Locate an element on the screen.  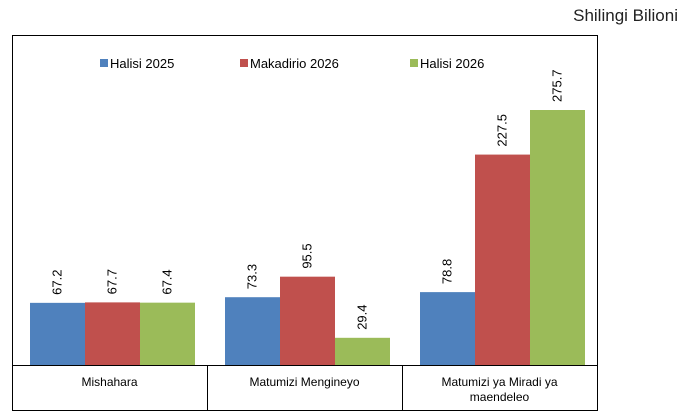
value-label: 95.5 is located at coordinates (307, 255).